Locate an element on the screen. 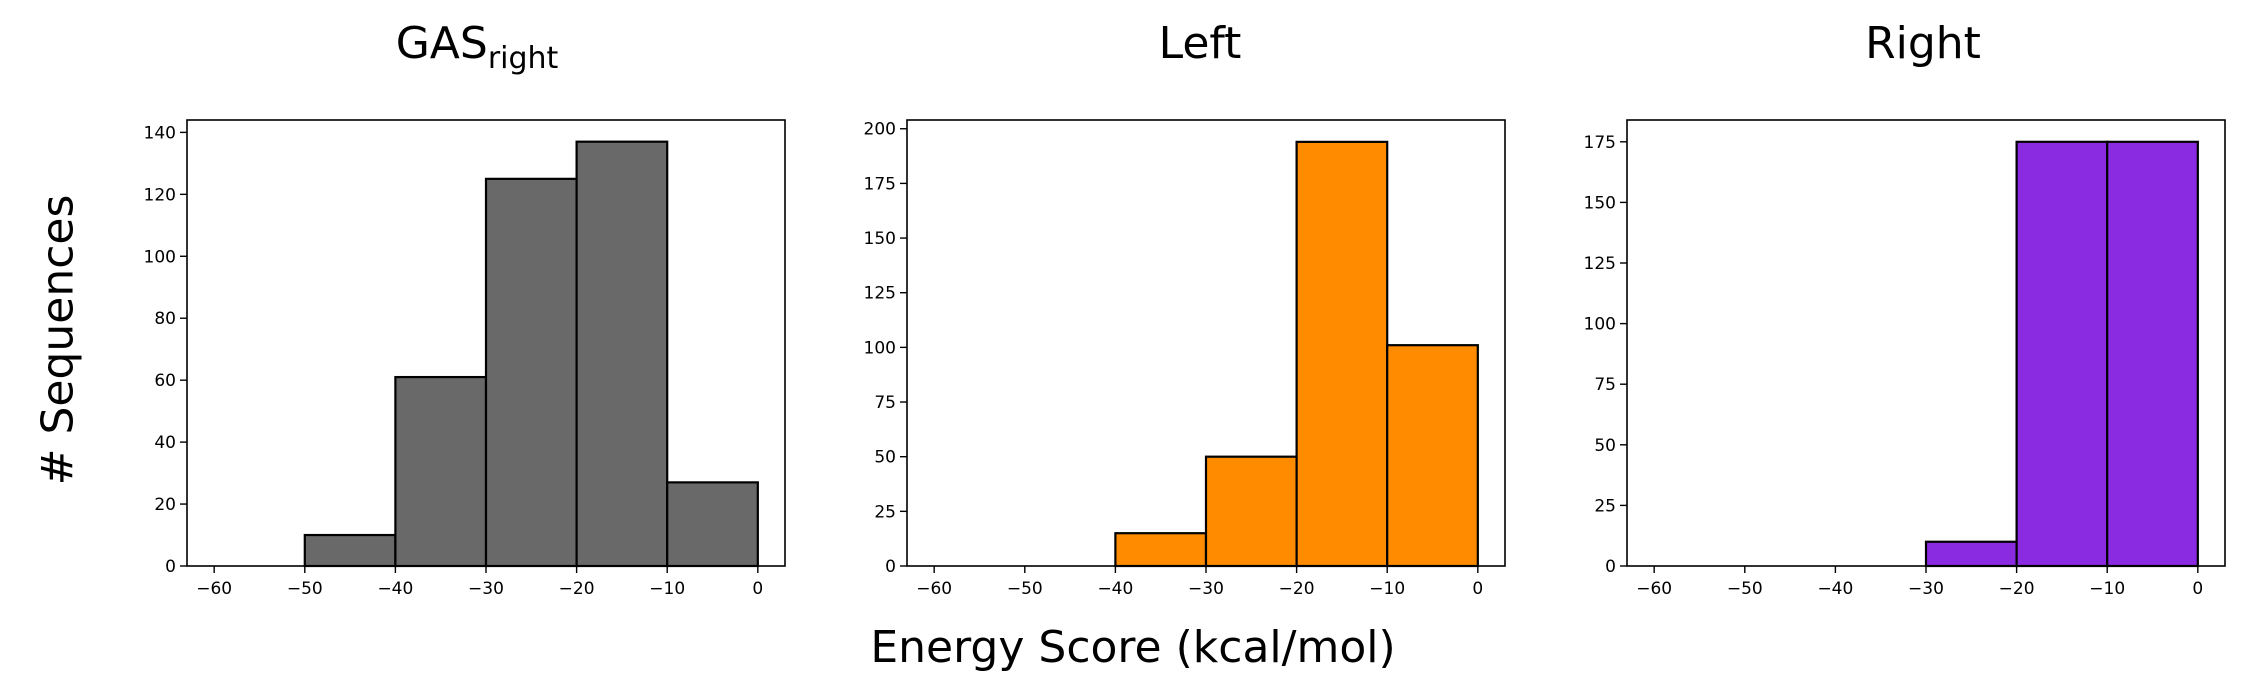  y-tick-label: 140 is located at coordinates (160, 133).